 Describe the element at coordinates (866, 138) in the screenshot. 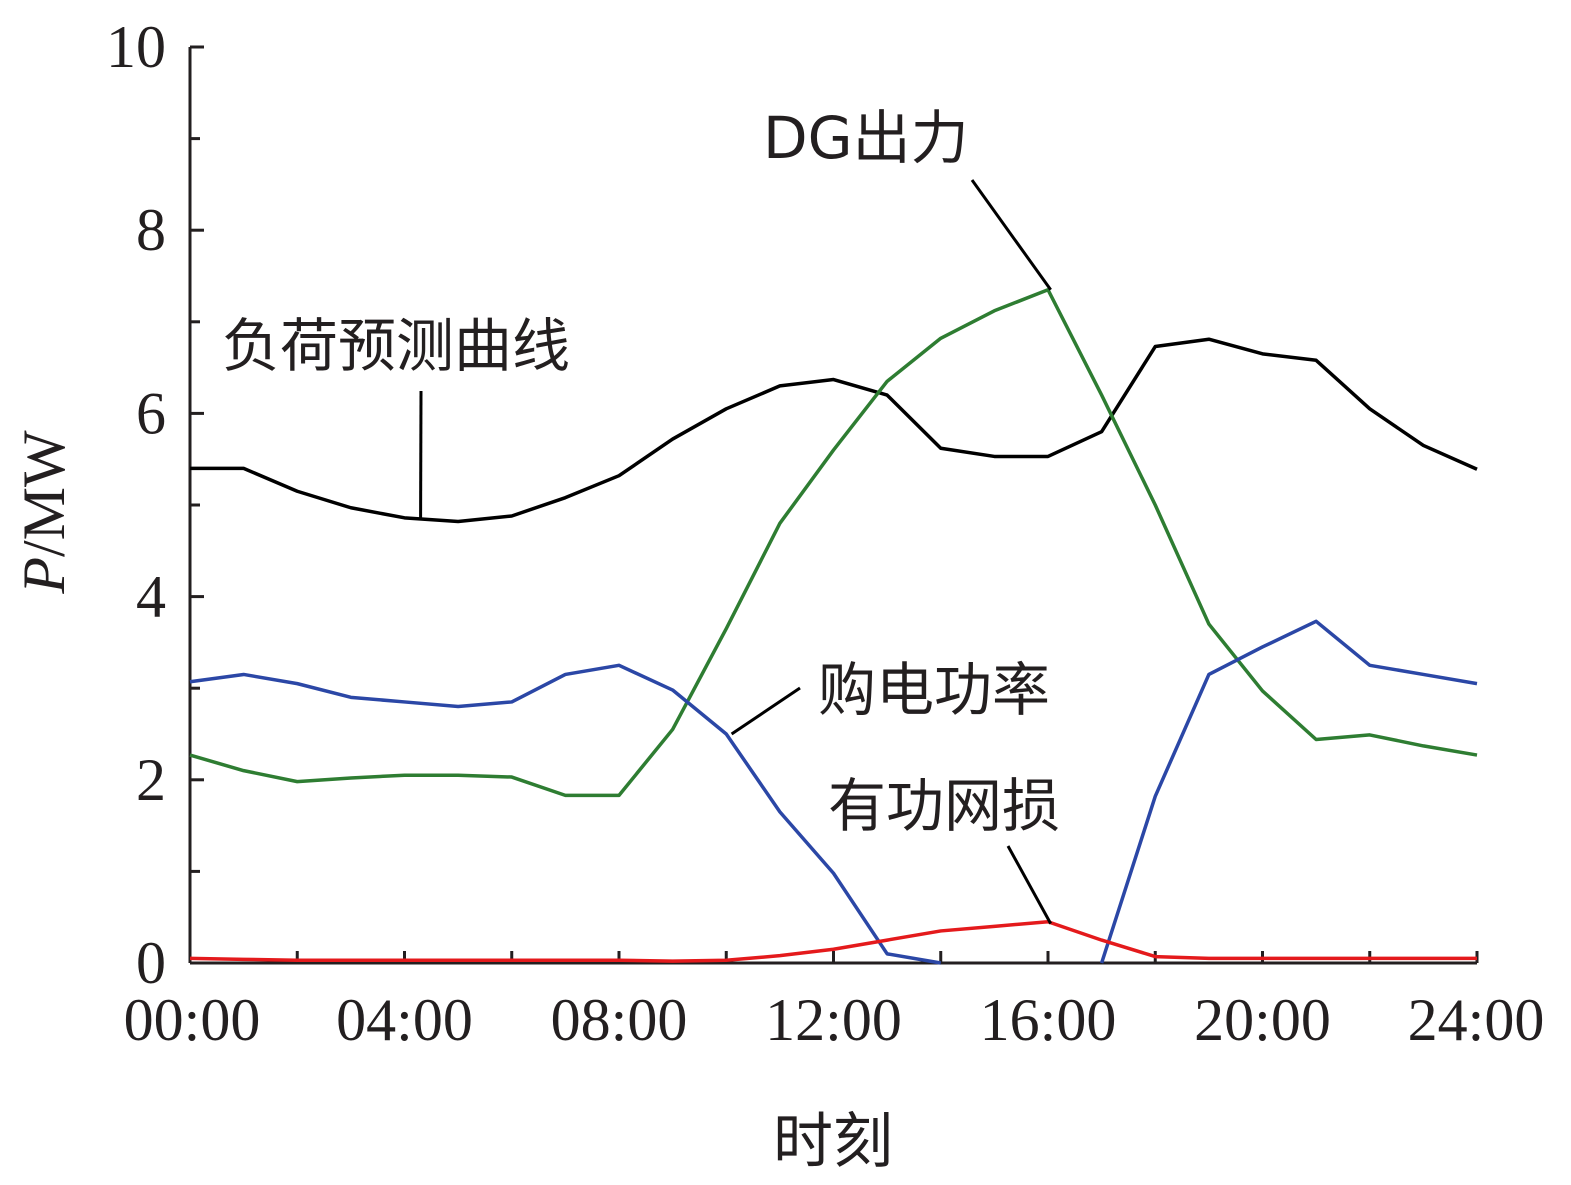

I see `annotation-label: DG出力` at that location.